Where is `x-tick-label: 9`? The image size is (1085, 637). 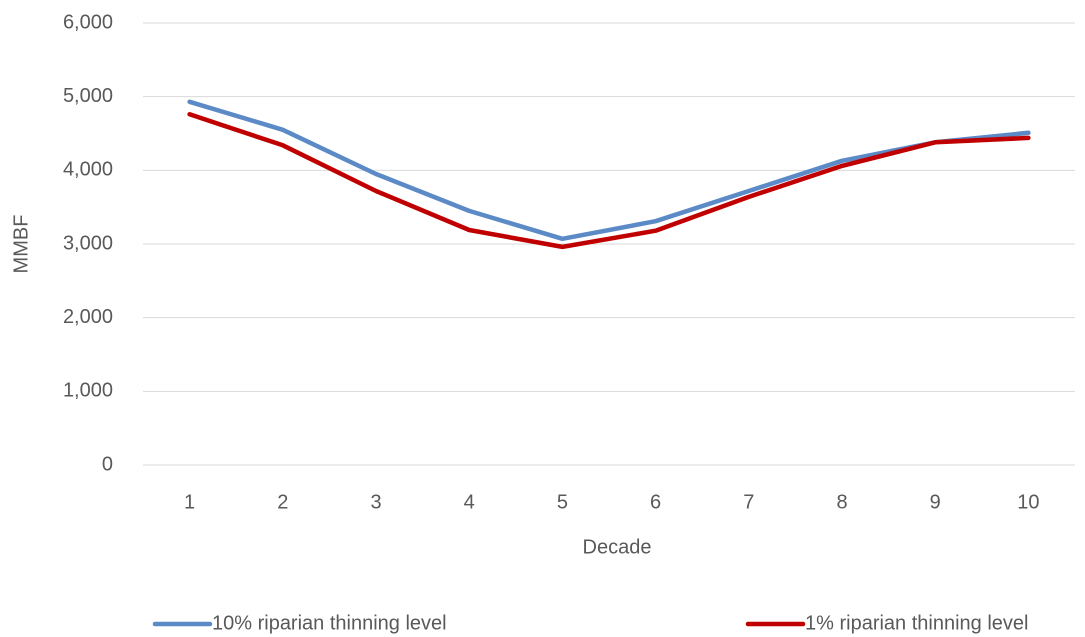
x-tick-label: 9 is located at coordinates (935, 502).